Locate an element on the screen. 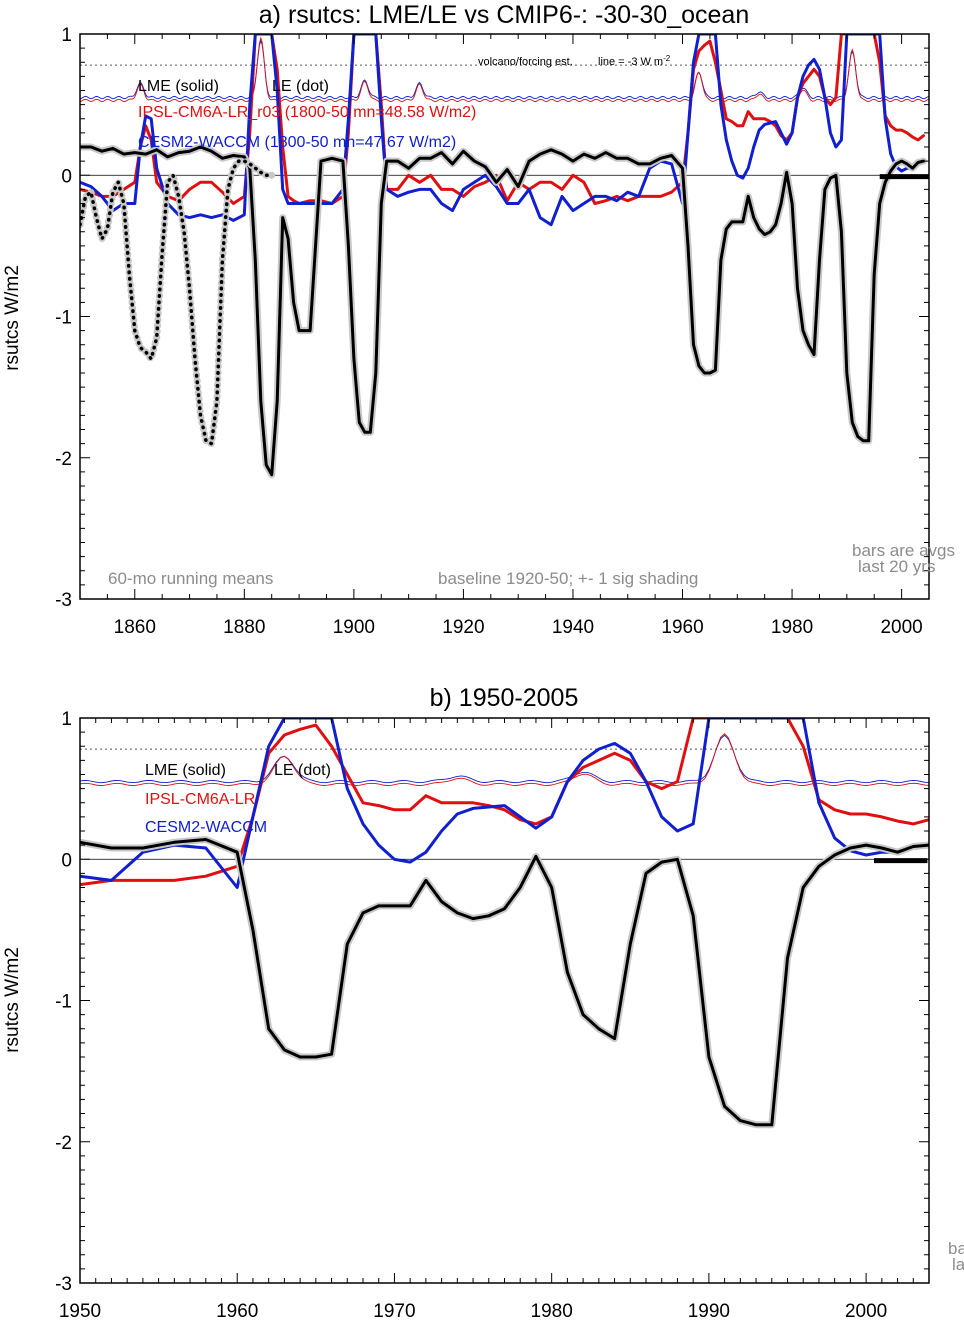  panel-a-cesm-forcing-trace is located at coordinates (504, 69).